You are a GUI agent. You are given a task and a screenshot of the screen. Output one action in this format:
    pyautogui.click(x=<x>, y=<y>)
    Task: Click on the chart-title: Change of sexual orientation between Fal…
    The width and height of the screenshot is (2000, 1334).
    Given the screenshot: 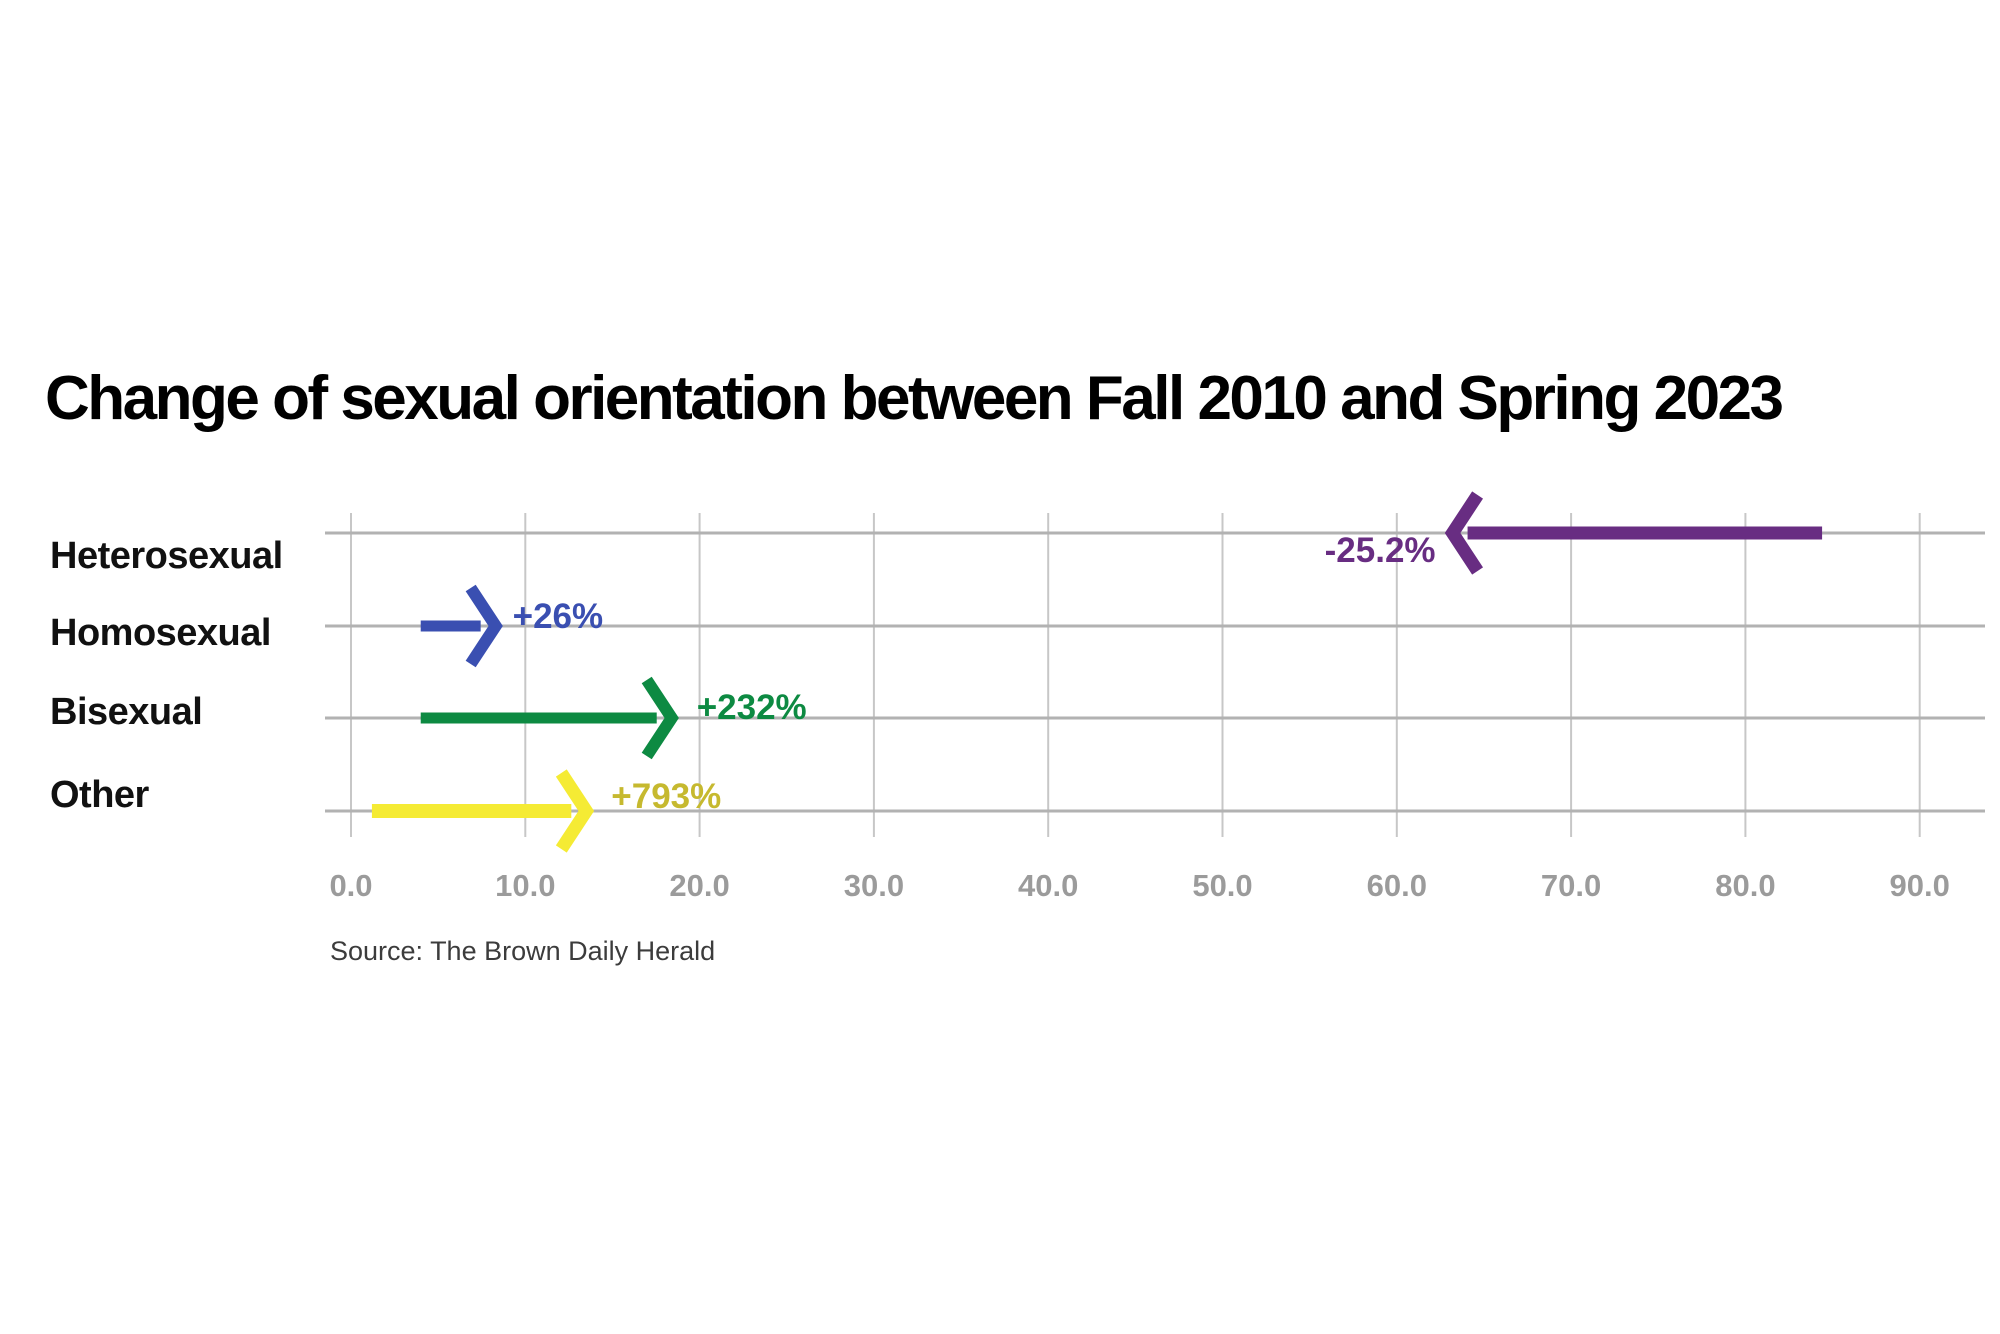 What is the action you would take?
    pyautogui.click(x=914, y=398)
    